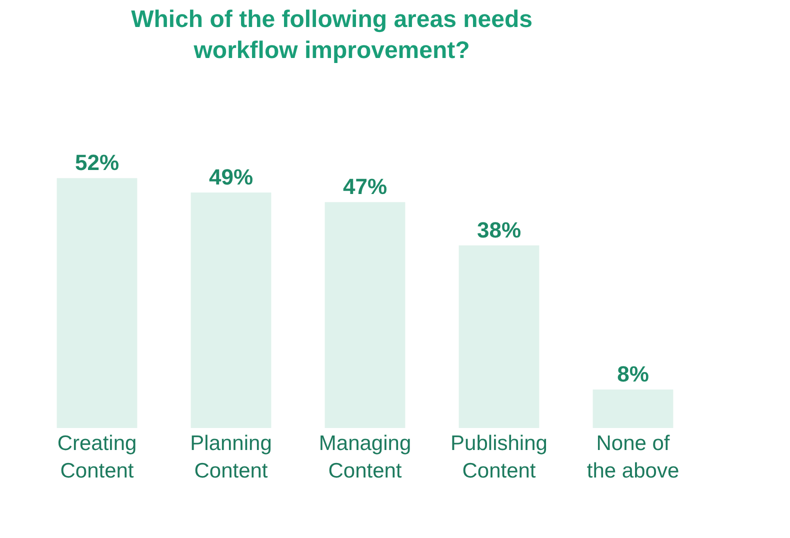 The image size is (790, 538). Describe the element at coordinates (365, 187) in the screenshot. I see `data-label: 47%` at that location.